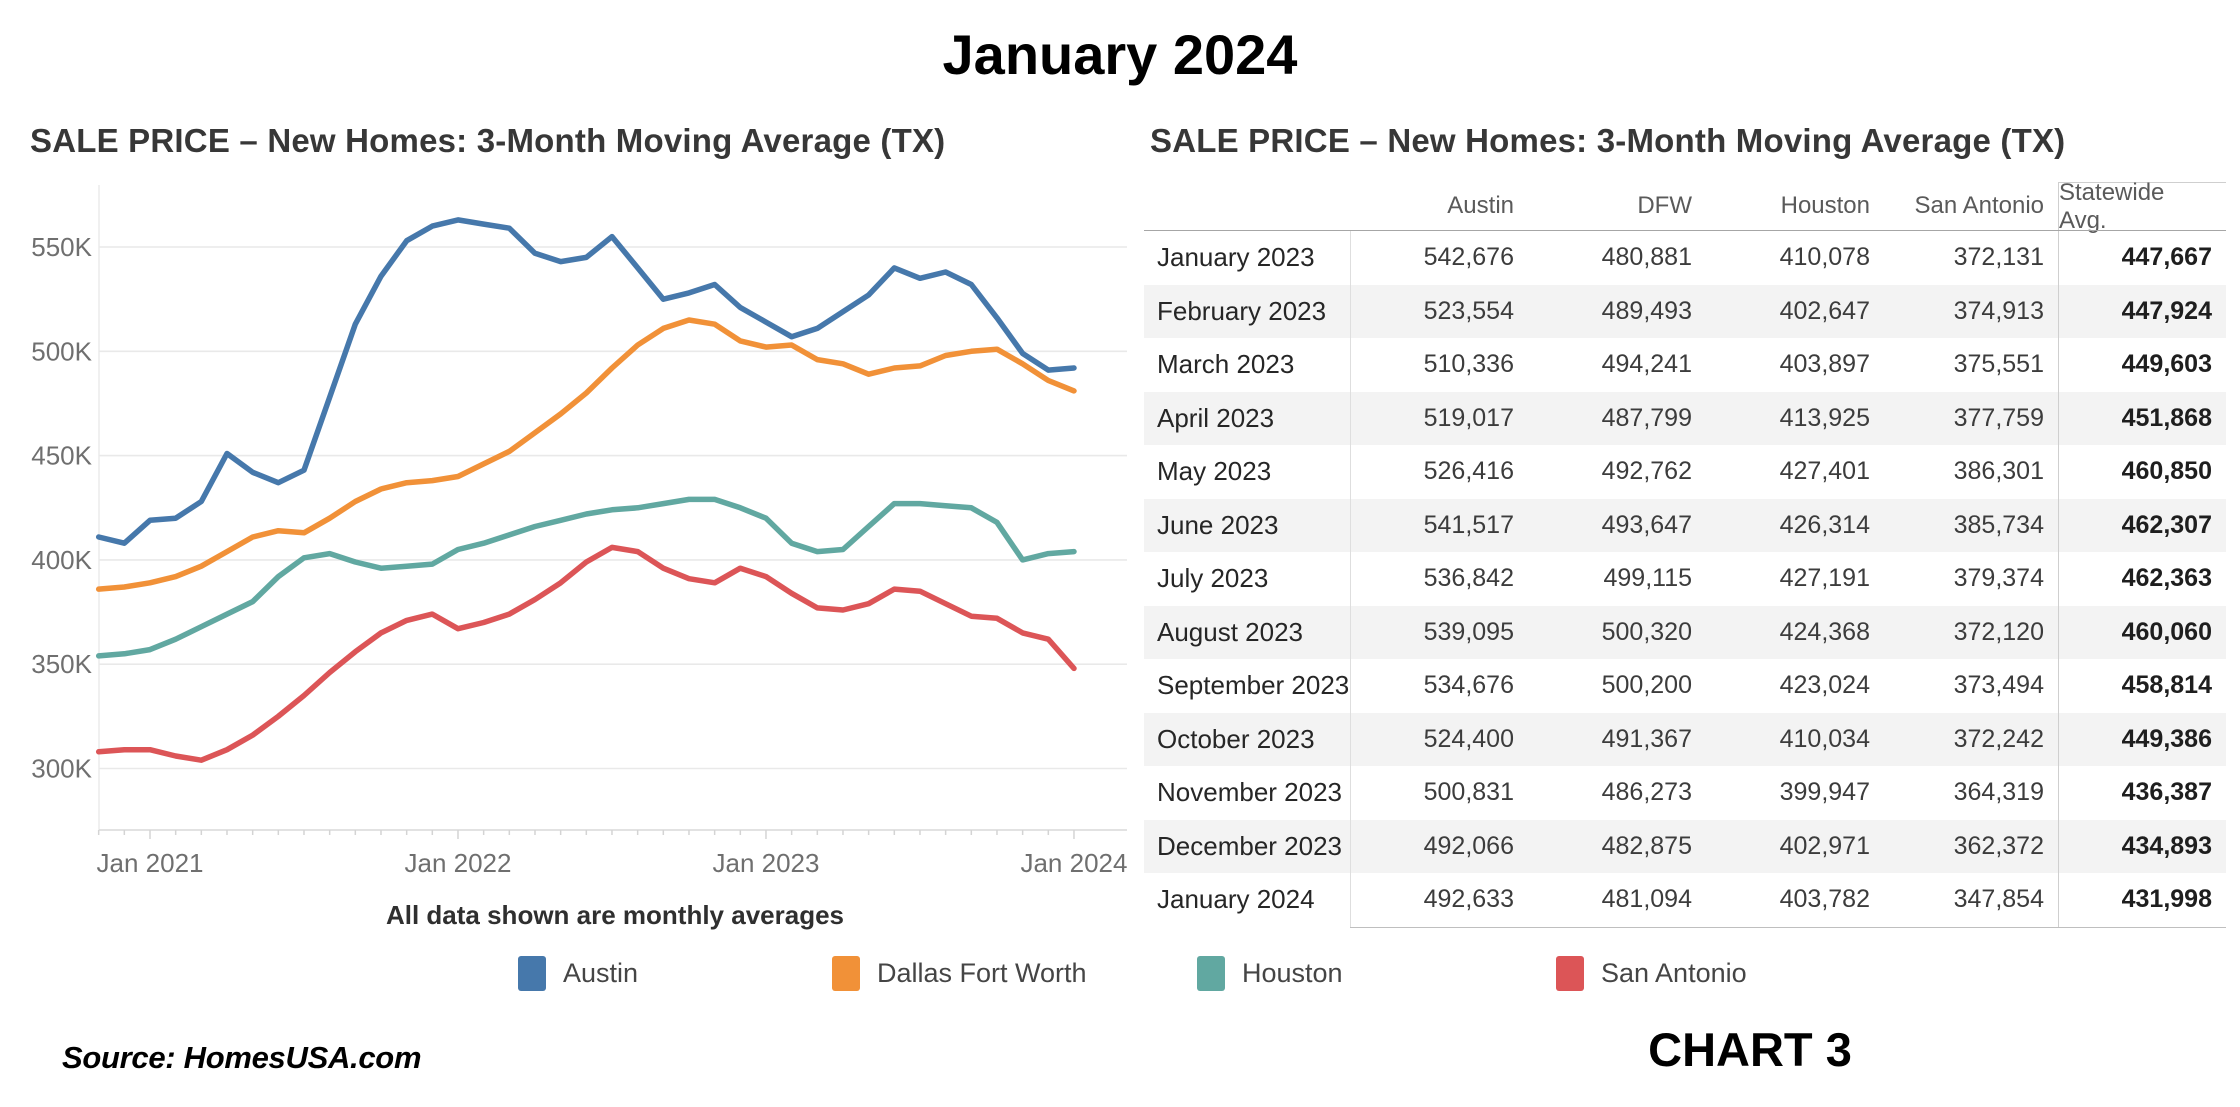  Describe the element at coordinates (1292, 973) in the screenshot. I see `legend-label: Houston` at that location.